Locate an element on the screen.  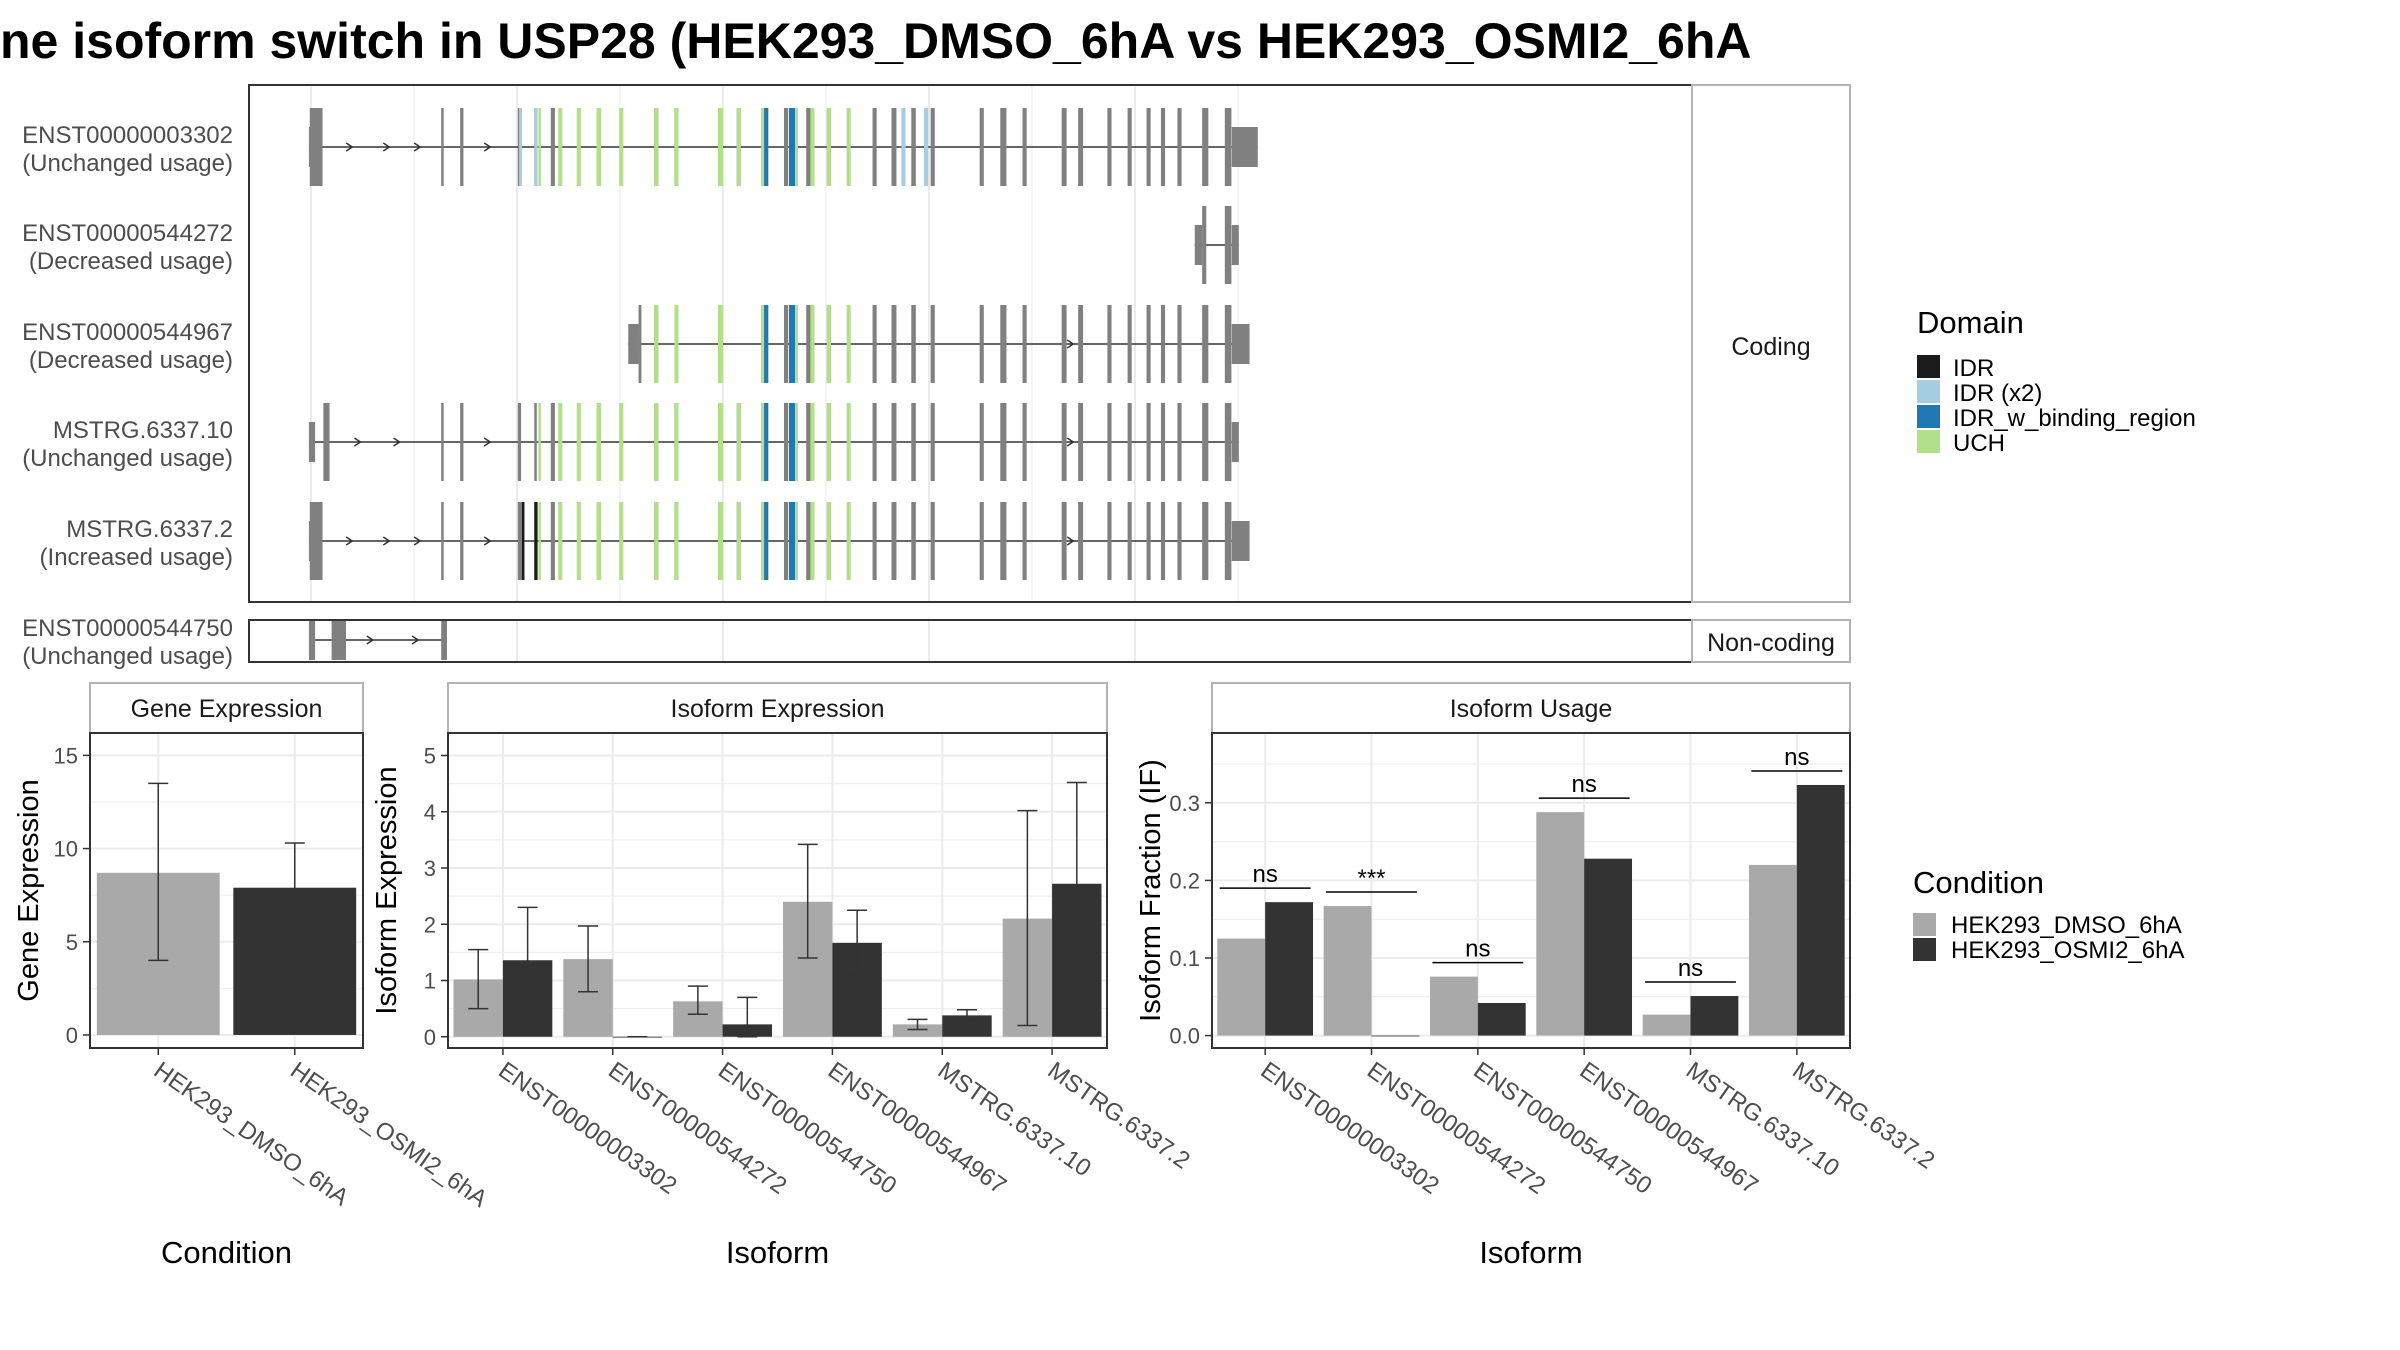
y-tick-label: 15 is located at coordinates (66, 755).